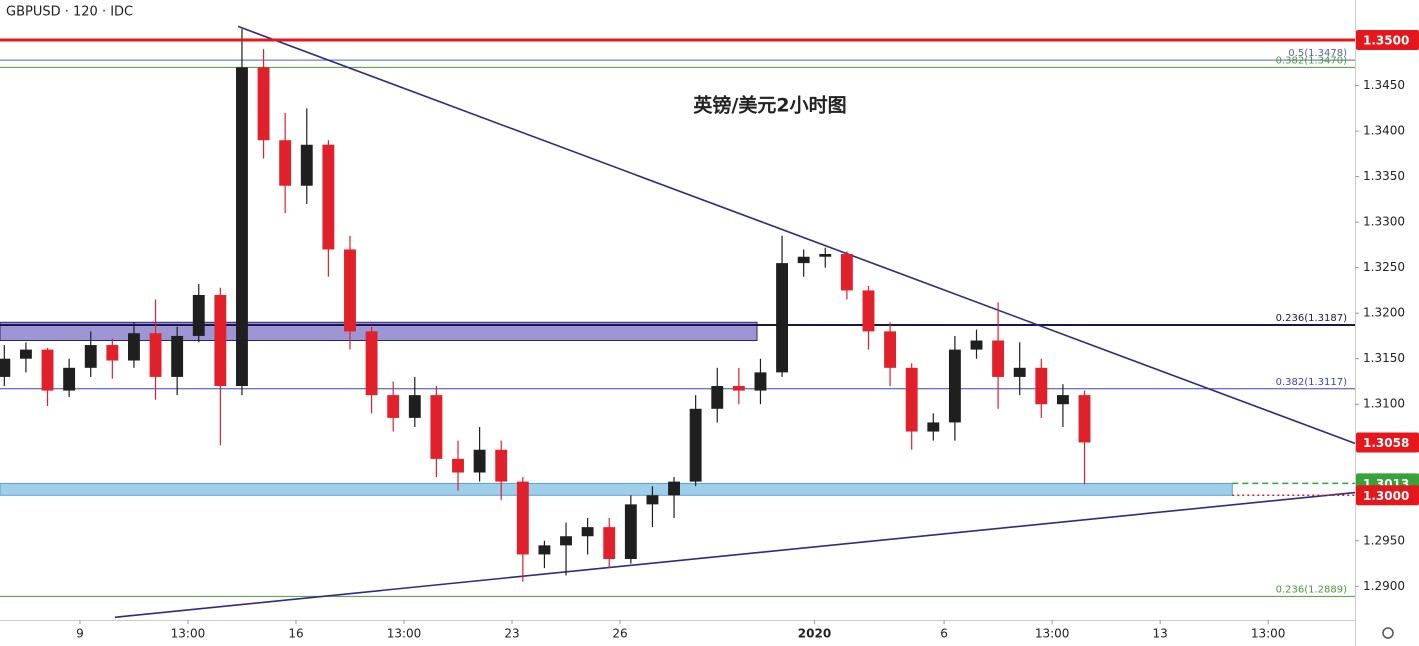  Describe the element at coordinates (69, 12) in the screenshot. I see `chart-title: GBPUSD · 120 · IDC` at that location.